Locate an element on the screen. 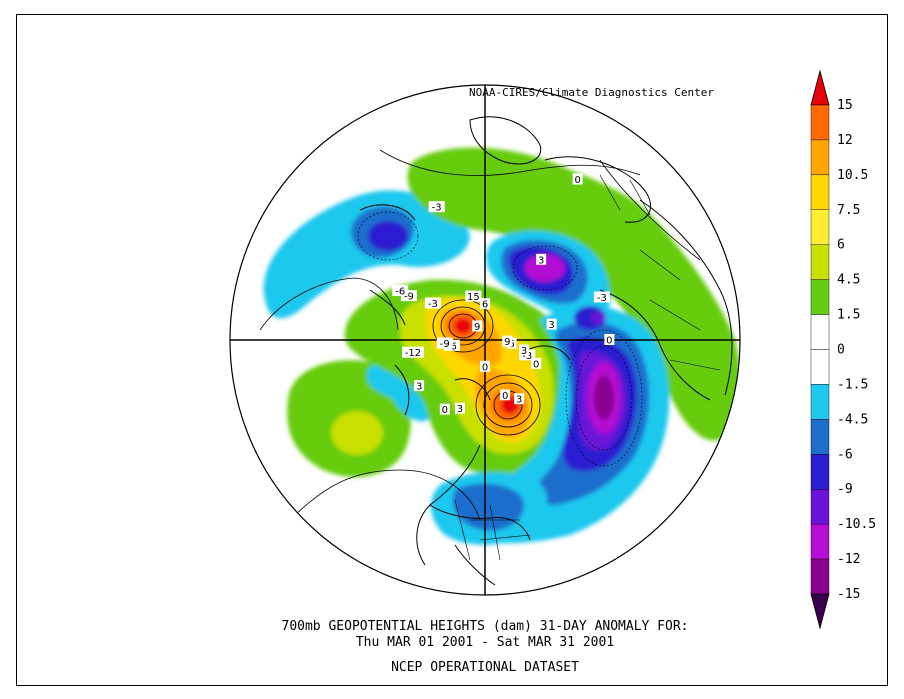 Image resolution: width=904 pixels, height=699 pixels. contour-label: -12 is located at coordinates (413, 353).